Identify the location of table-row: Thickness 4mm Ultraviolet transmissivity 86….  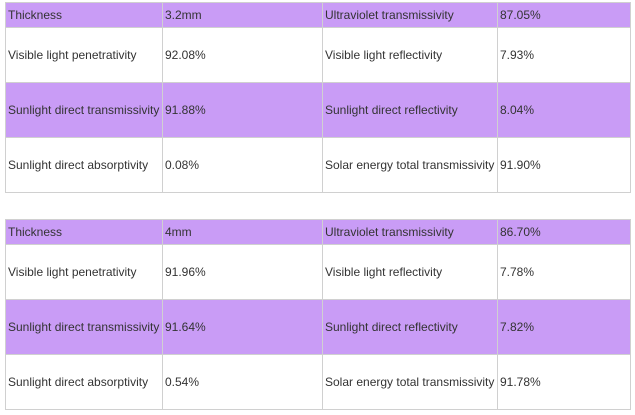
(318, 232).